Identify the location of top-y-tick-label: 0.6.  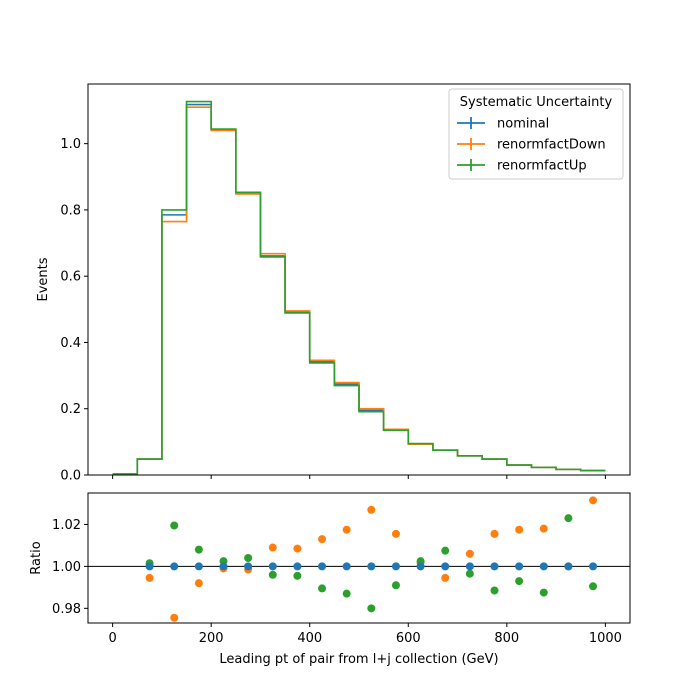
(70, 277).